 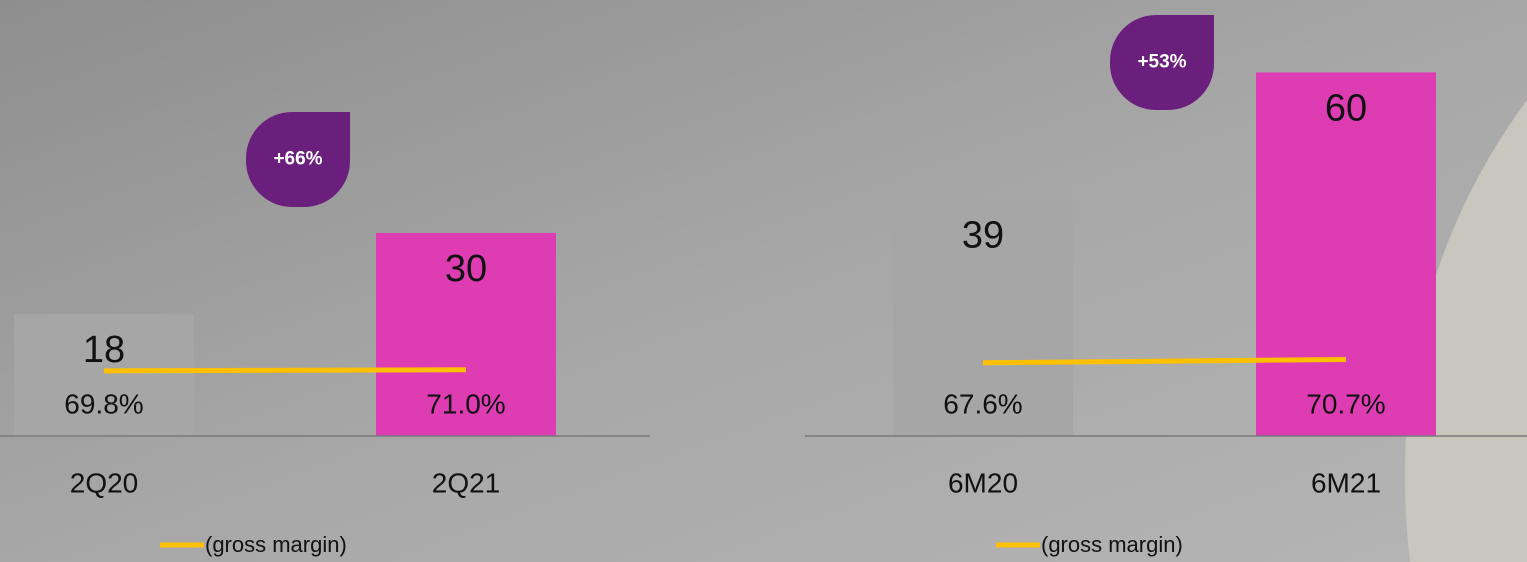 What do you see at coordinates (466, 482) in the screenshot?
I see `x-tick-label: 2Q21` at bounding box center [466, 482].